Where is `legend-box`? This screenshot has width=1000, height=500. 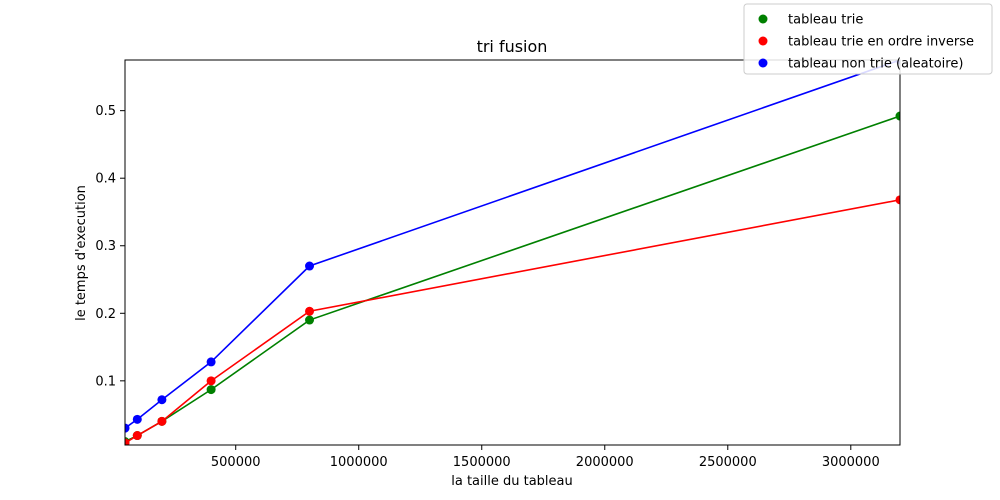
legend-box is located at coordinates (868, 39).